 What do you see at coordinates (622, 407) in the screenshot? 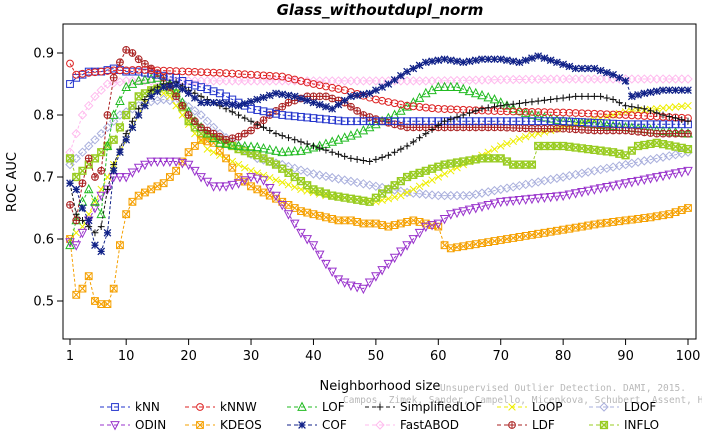
I see `legend-item-ldof: LDOF` at bounding box center [622, 407].